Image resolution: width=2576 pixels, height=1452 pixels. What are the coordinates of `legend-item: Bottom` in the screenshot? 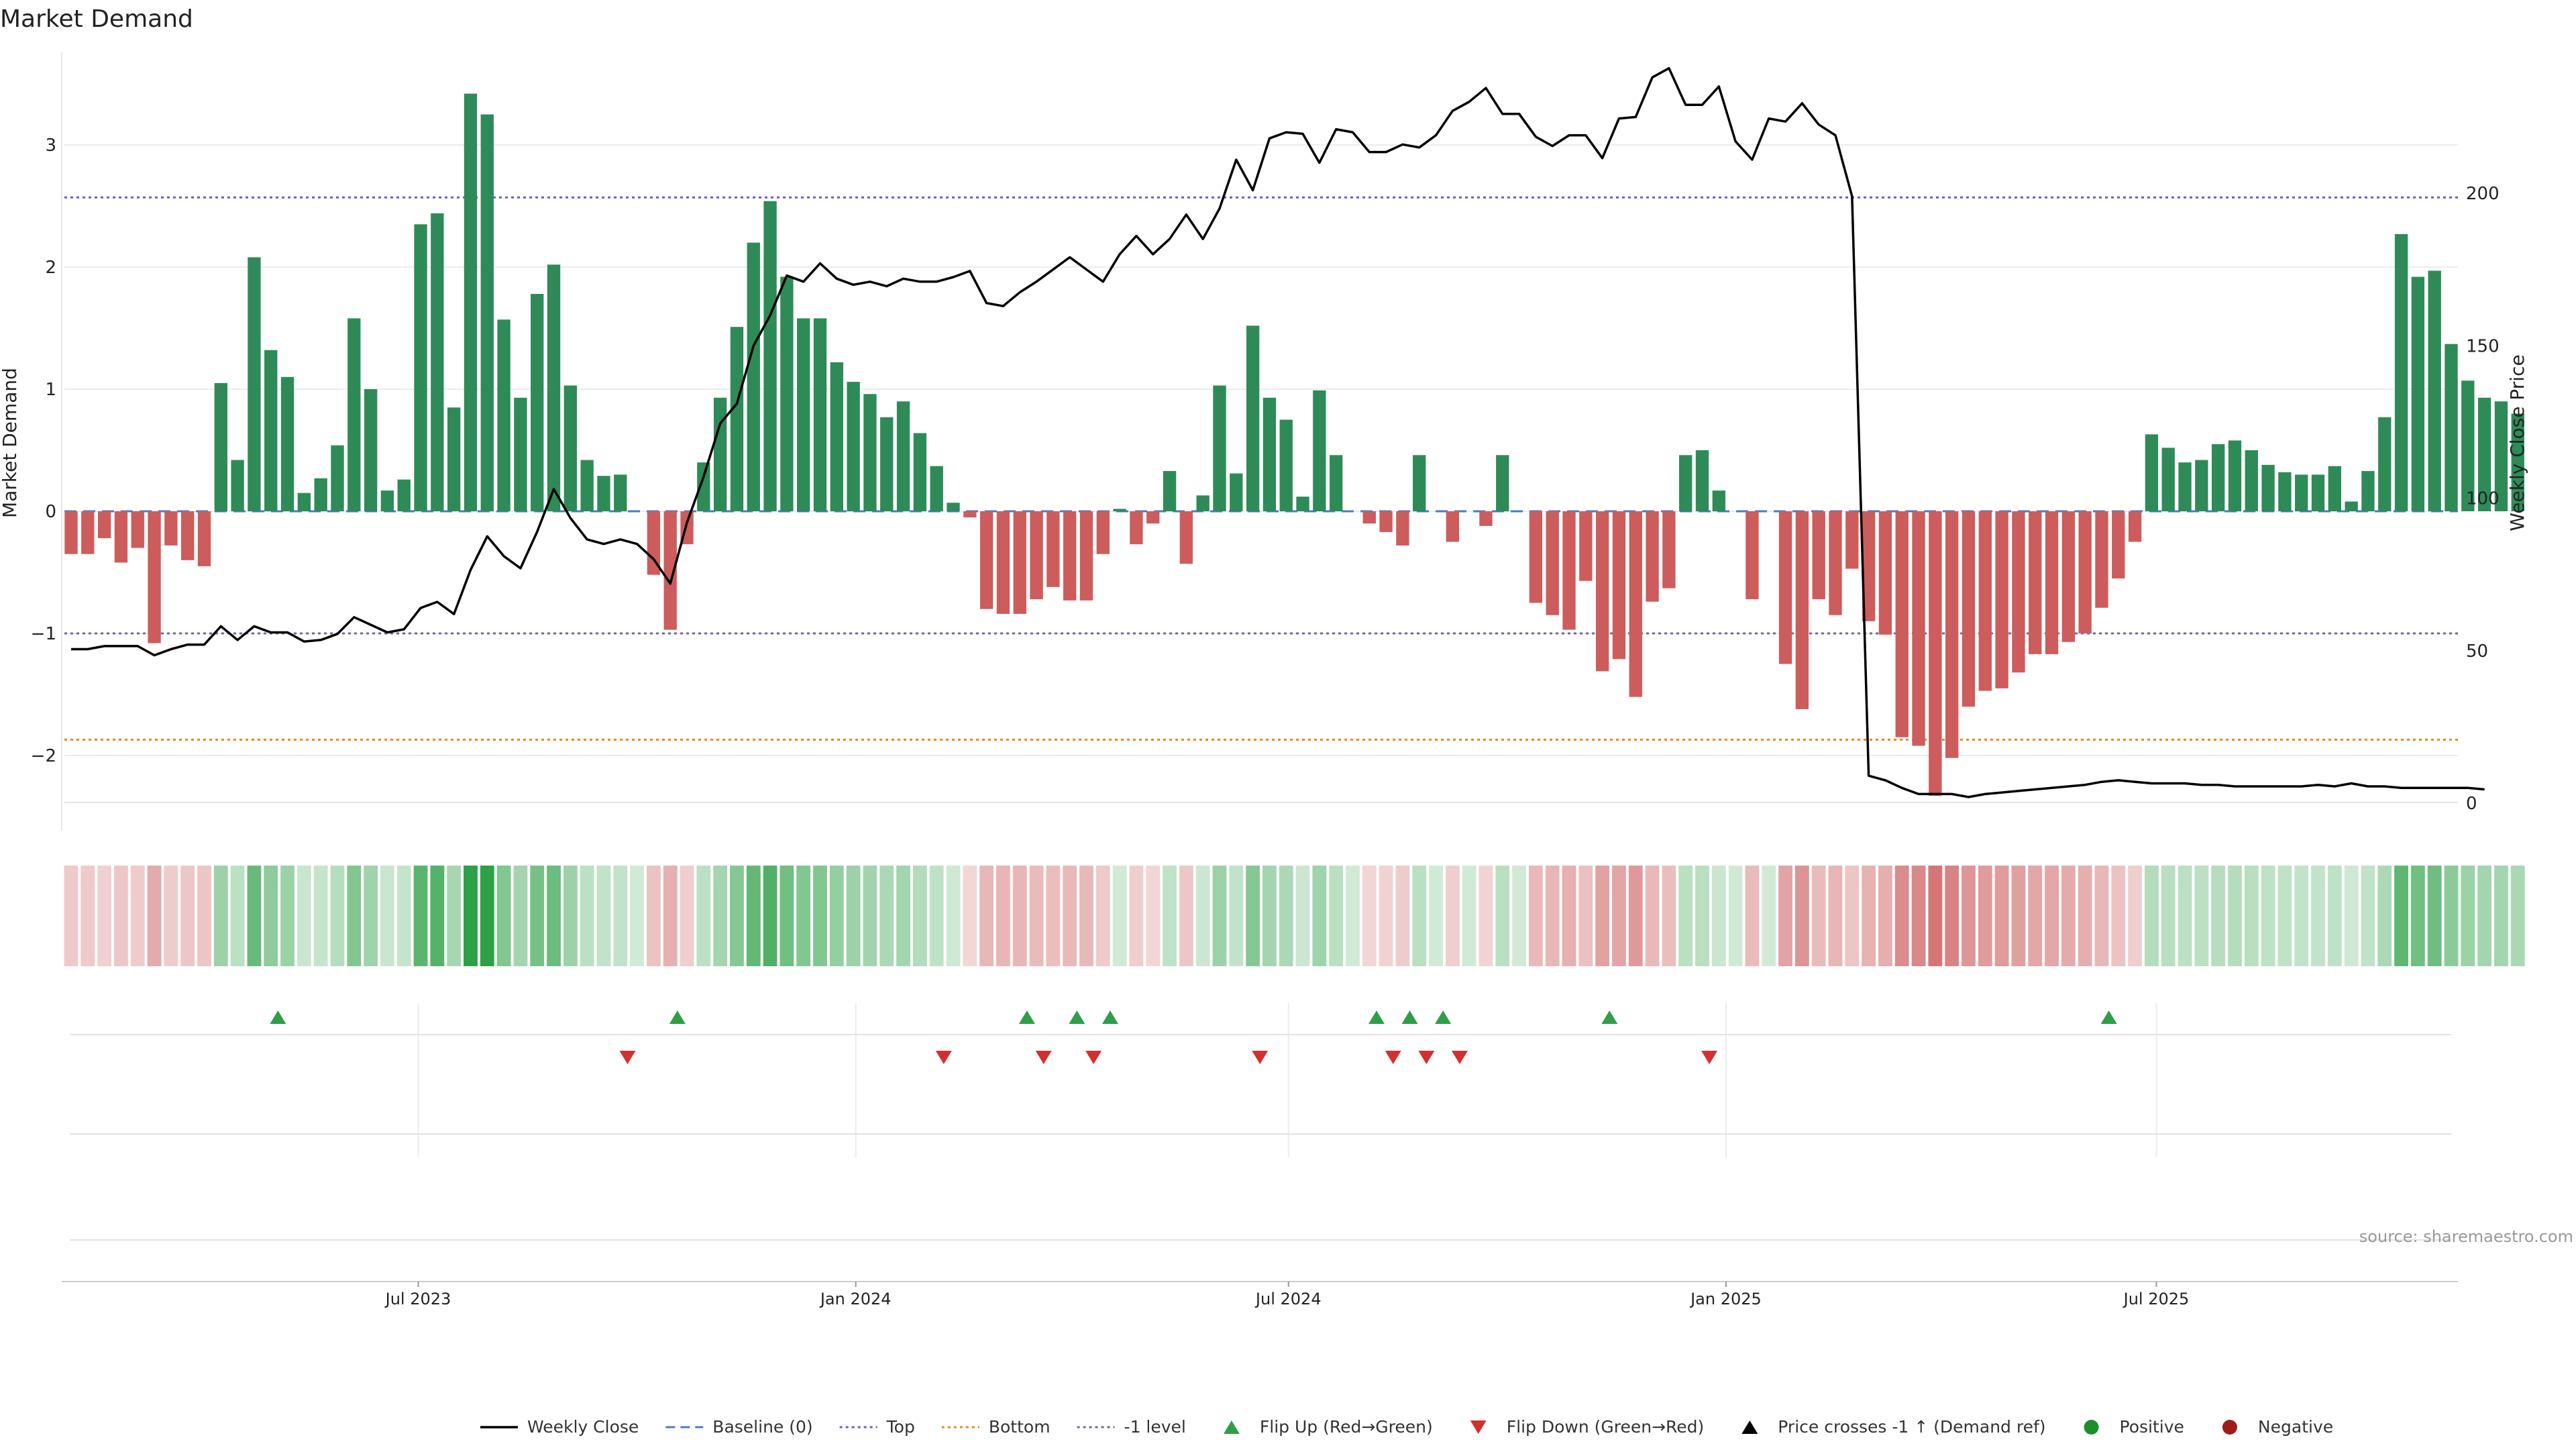 It's located at (996, 1427).